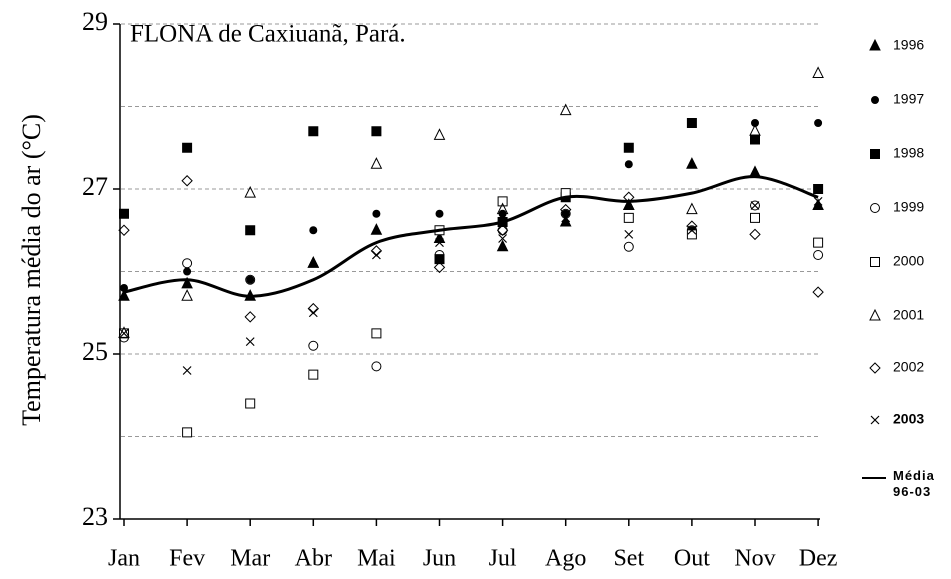 The height and width of the screenshot is (579, 951). I want to click on chart-title: FLONA de Caxiuanã, Pará., so click(268, 34).